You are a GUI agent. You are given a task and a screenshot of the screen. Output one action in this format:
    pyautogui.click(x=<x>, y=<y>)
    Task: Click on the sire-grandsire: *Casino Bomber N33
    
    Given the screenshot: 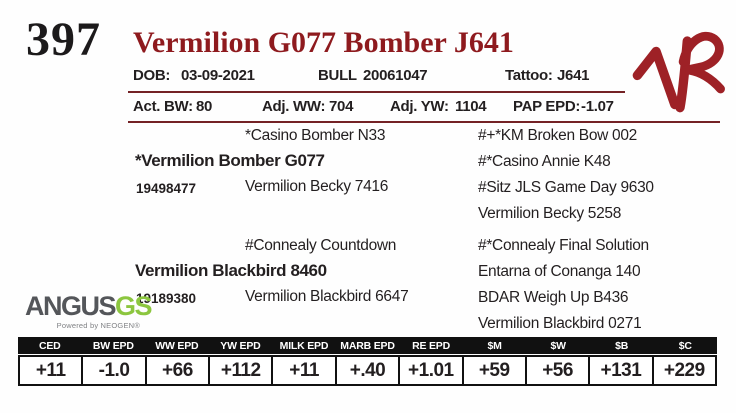 What is the action you would take?
    pyautogui.click(x=315, y=135)
    